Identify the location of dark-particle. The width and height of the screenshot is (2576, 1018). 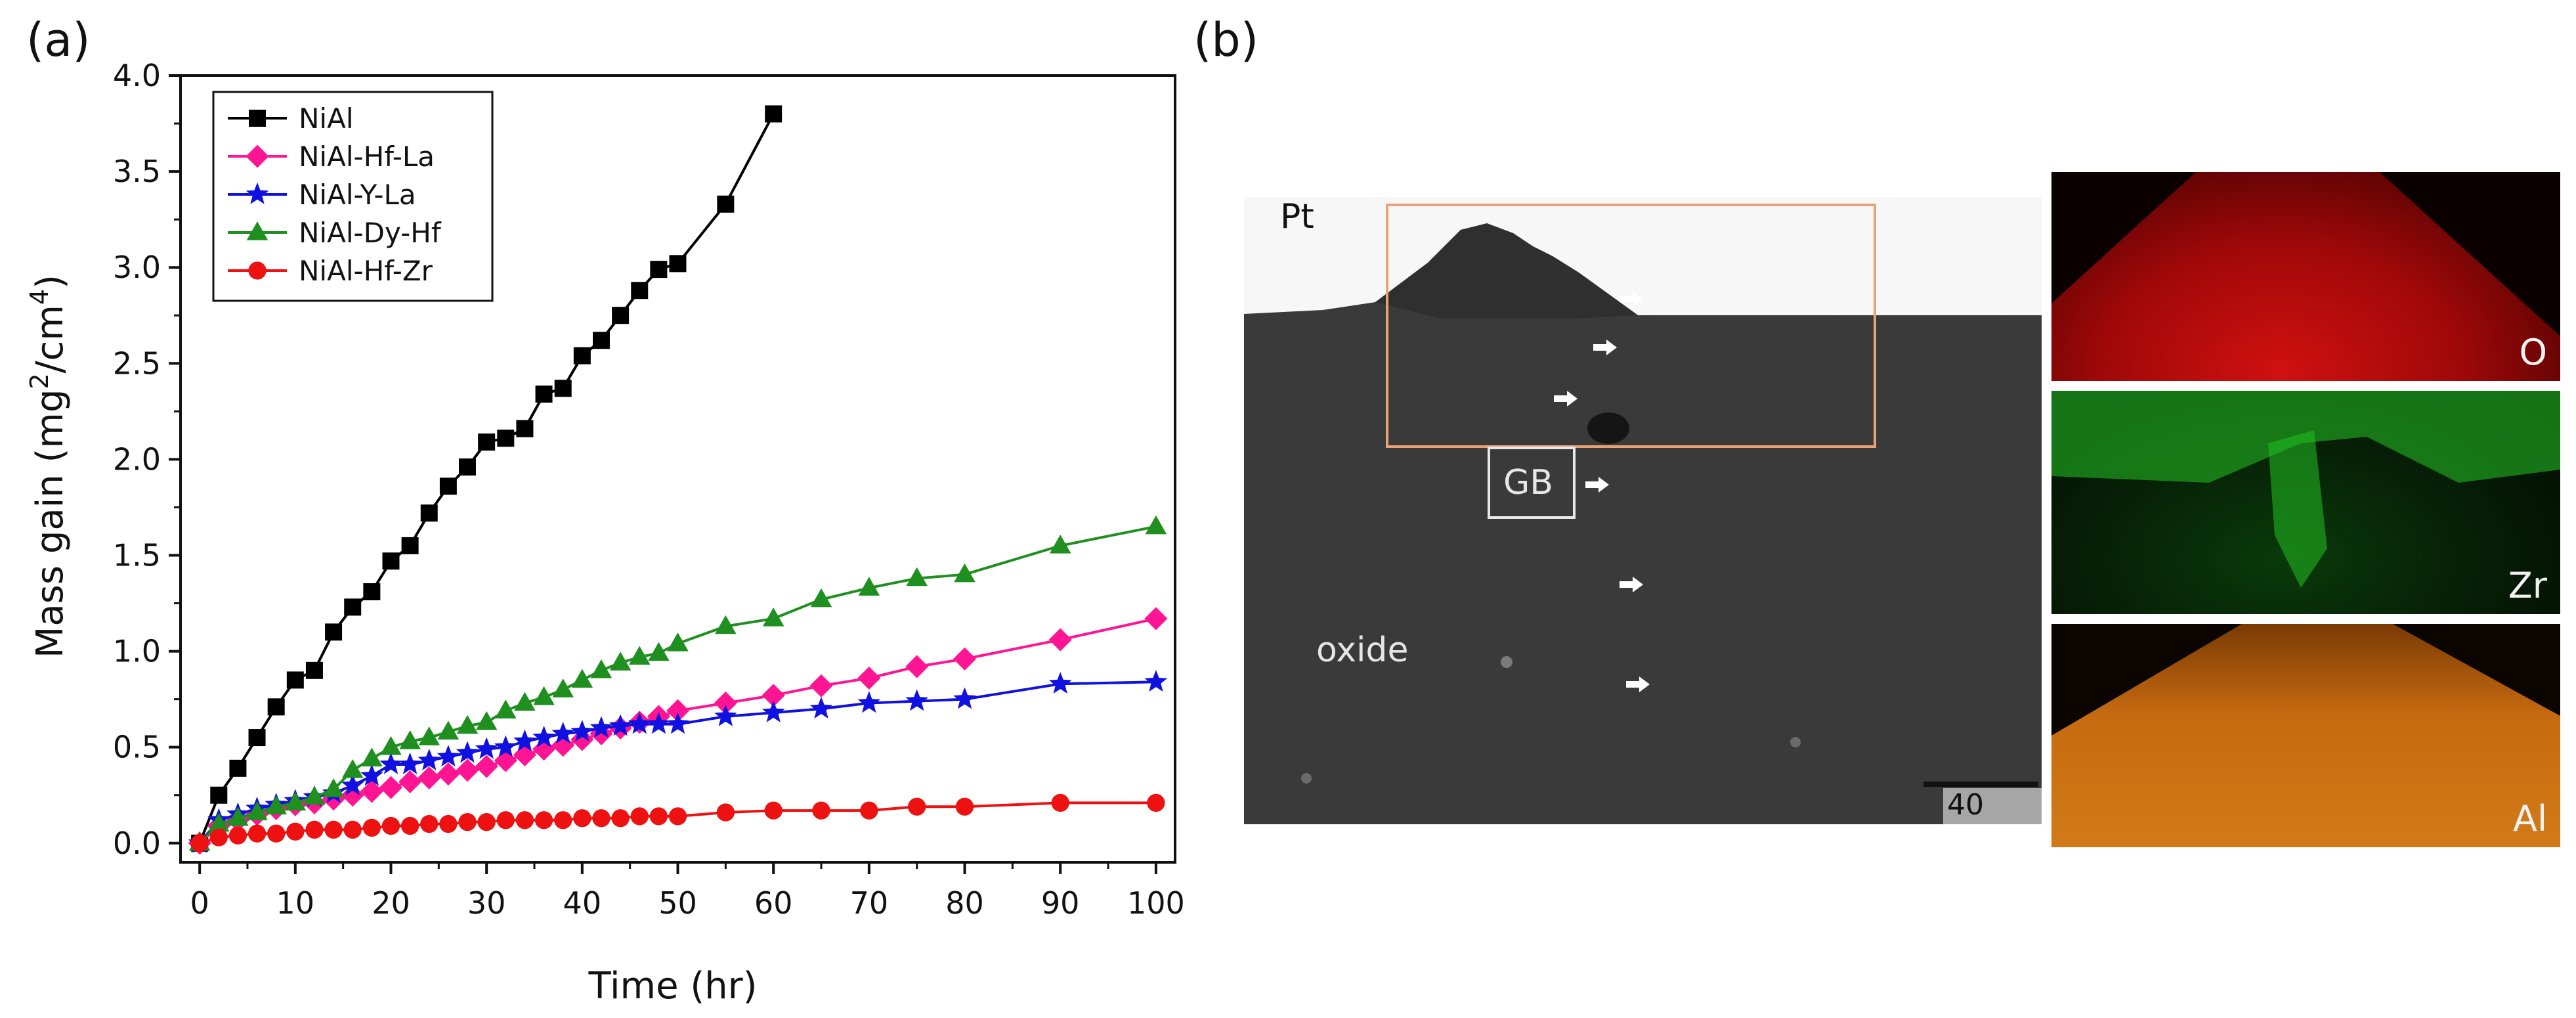
(1608, 428).